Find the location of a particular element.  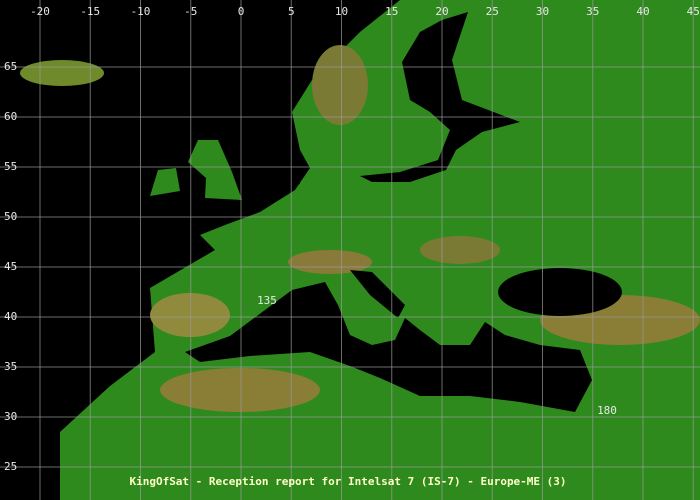

lon-label: 10 is located at coordinates (341, 11).